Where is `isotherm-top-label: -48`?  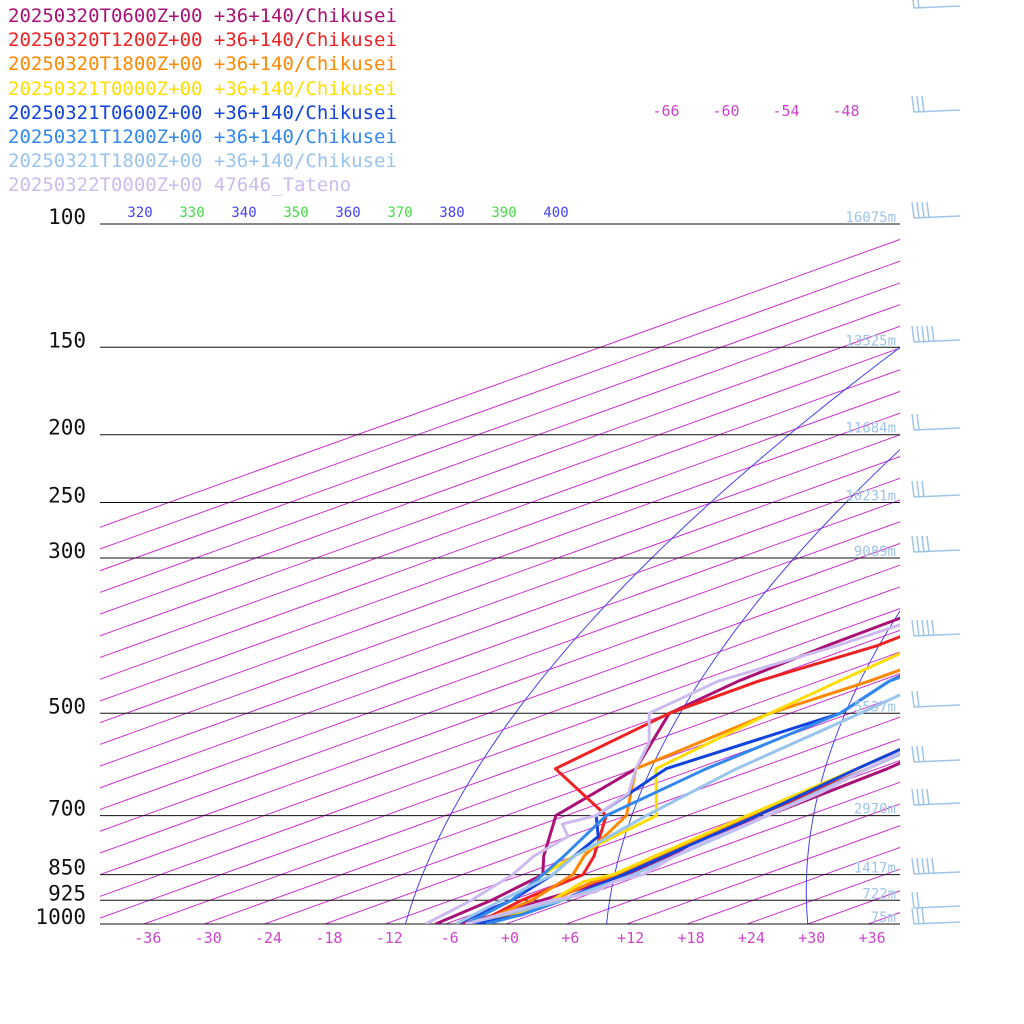
isotherm-top-label: -48 is located at coordinates (845, 111).